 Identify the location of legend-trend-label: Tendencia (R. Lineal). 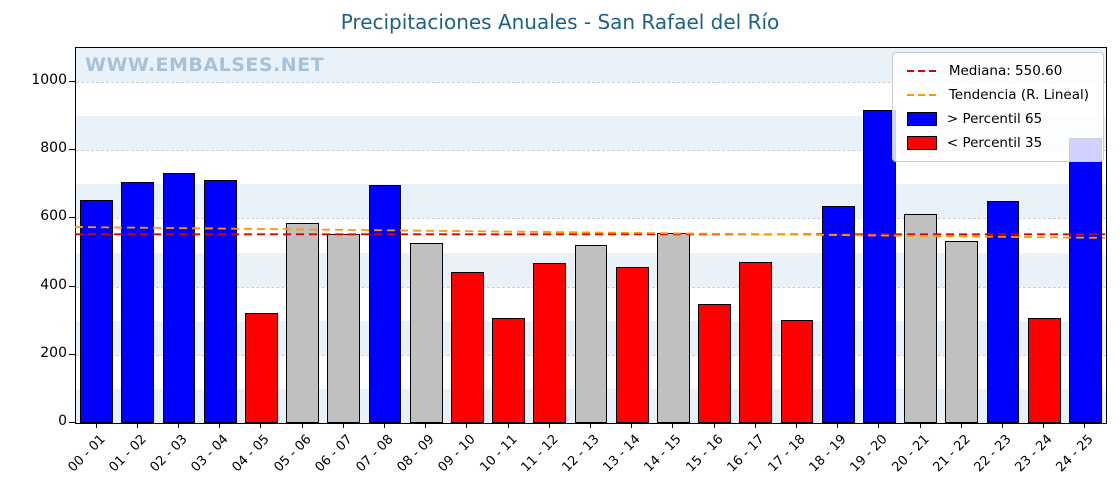
(1018, 95).